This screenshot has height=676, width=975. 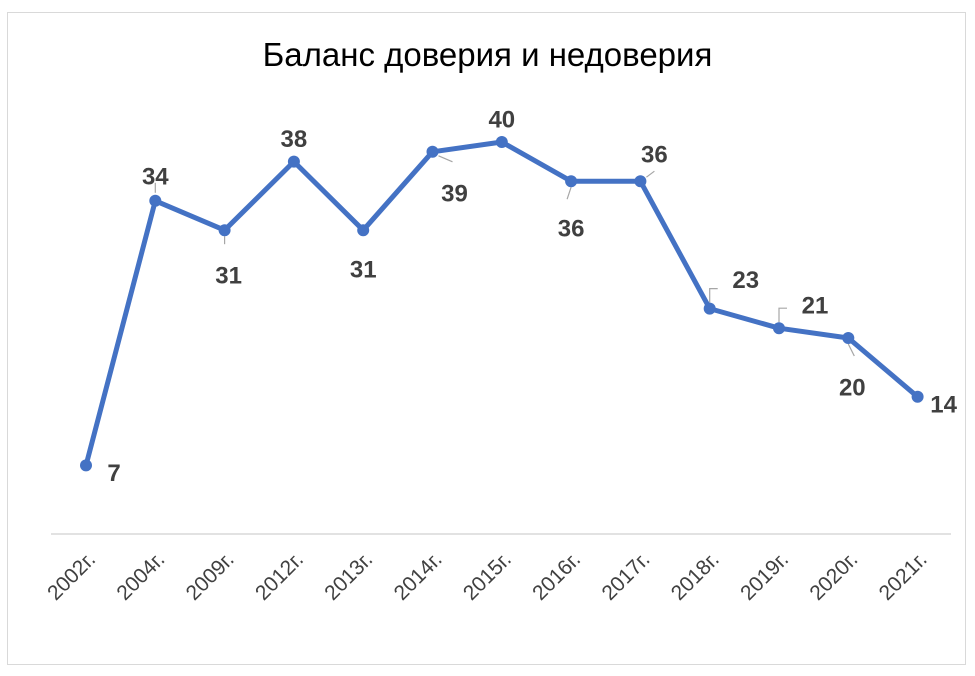 What do you see at coordinates (279, 576) in the screenshot?
I see `x-tick-label: 2012г.` at bounding box center [279, 576].